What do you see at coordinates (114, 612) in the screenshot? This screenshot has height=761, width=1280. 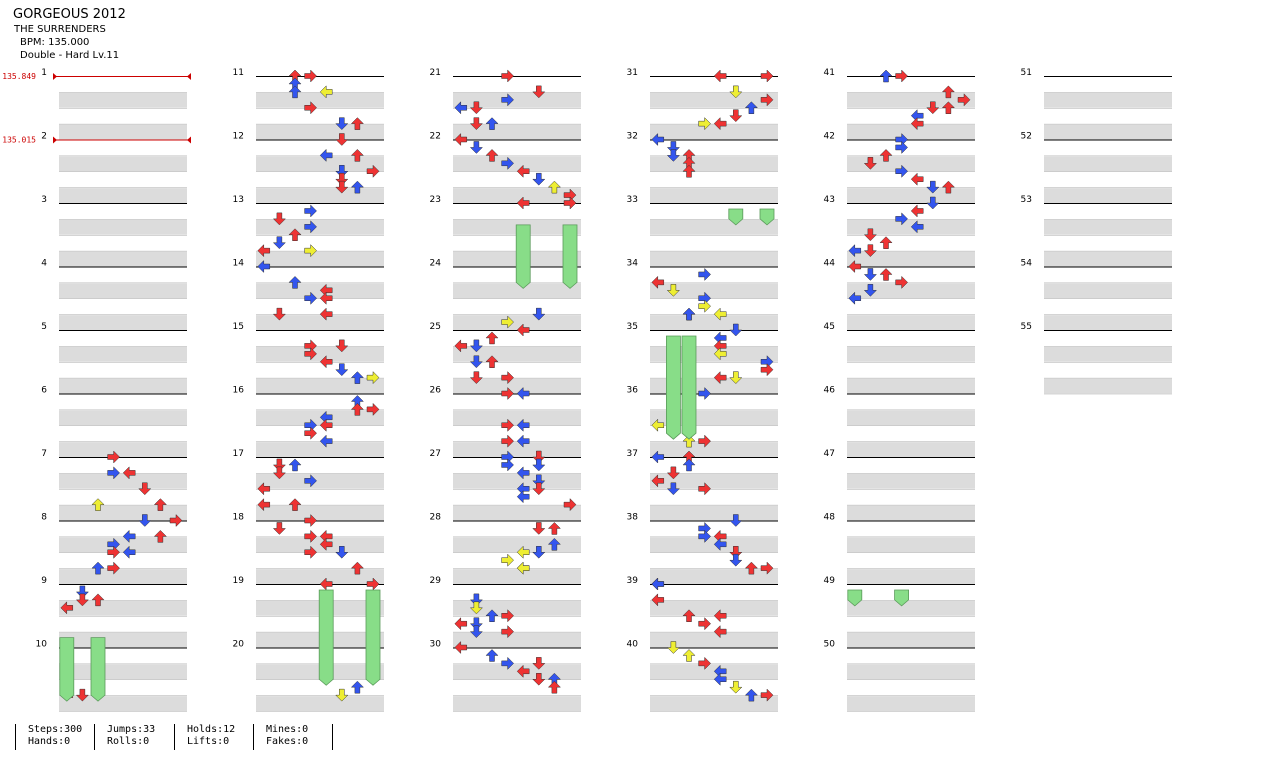 I see `measure-9: 9` at bounding box center [114, 612].